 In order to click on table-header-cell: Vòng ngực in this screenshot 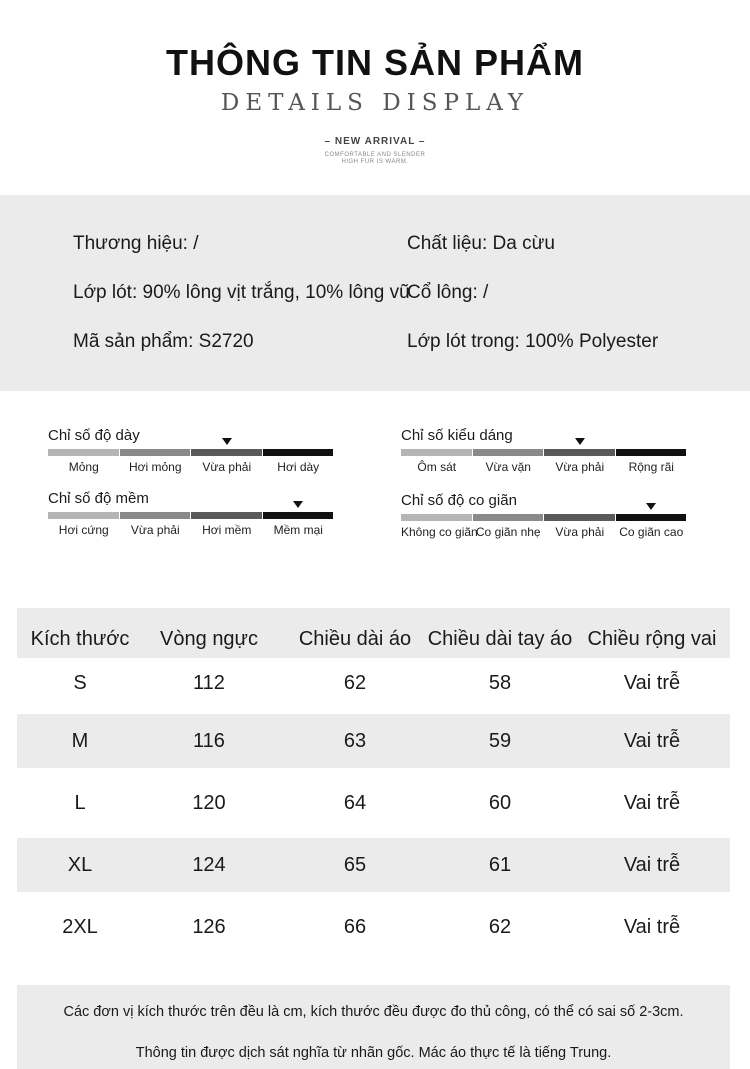, I will do `click(209, 639)`.